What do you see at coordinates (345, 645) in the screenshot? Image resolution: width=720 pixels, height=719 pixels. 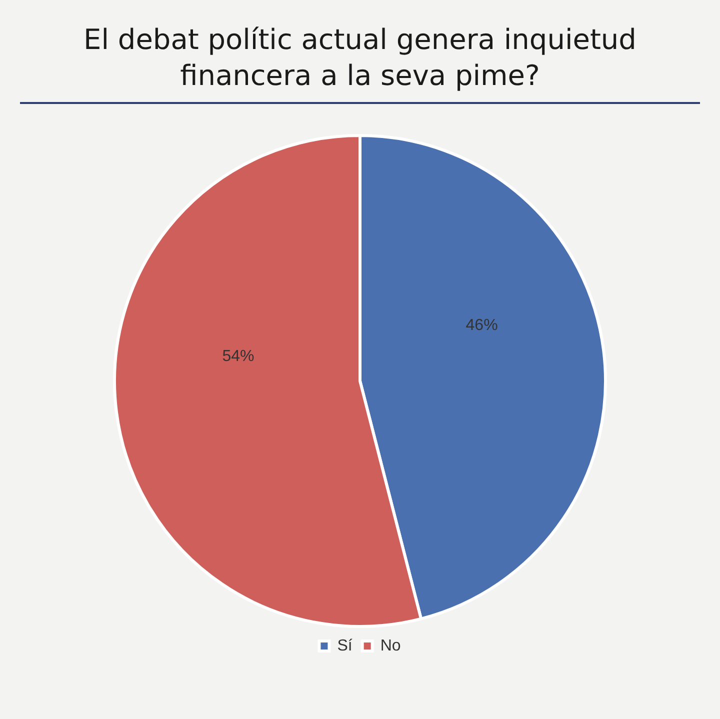 I see `legend-label: Sí` at bounding box center [345, 645].